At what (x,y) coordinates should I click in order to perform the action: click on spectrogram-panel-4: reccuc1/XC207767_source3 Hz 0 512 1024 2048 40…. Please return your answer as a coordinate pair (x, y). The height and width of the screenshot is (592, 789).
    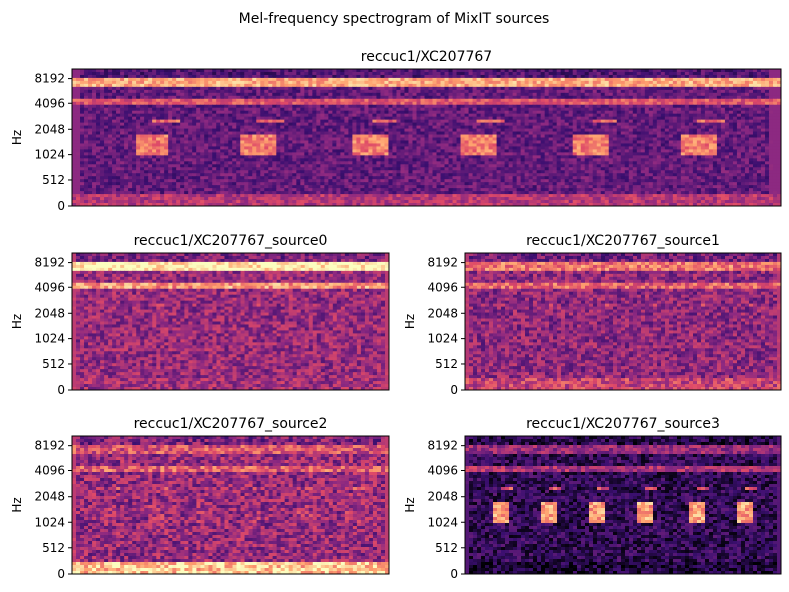
    Looking at the image, I should click on (592, 498).